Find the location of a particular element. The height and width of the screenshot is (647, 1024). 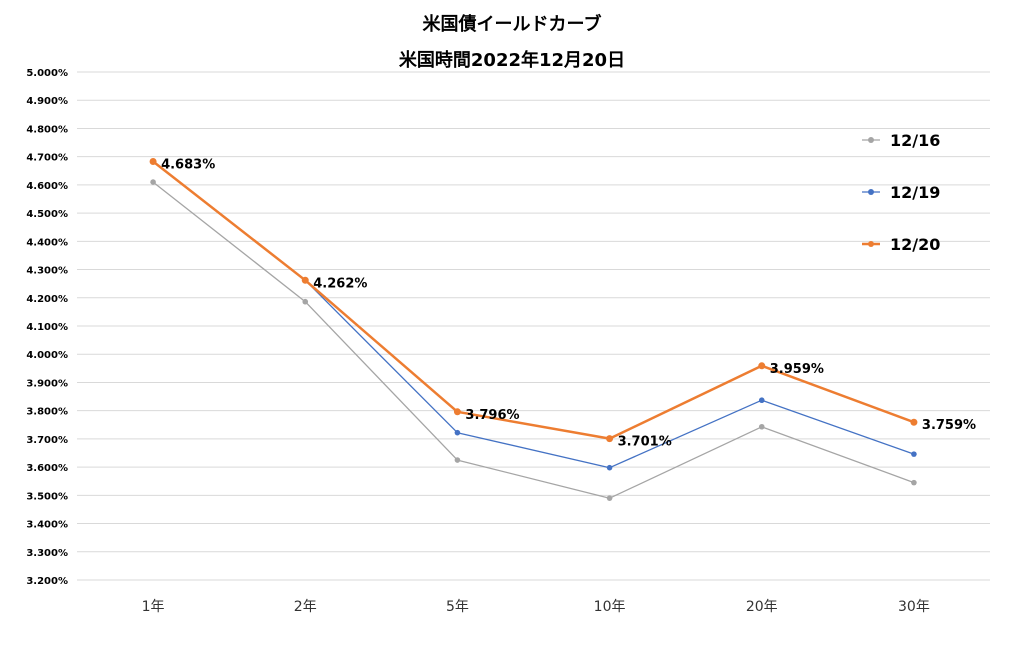

y-tick-label: 4.100% is located at coordinates (47, 327).